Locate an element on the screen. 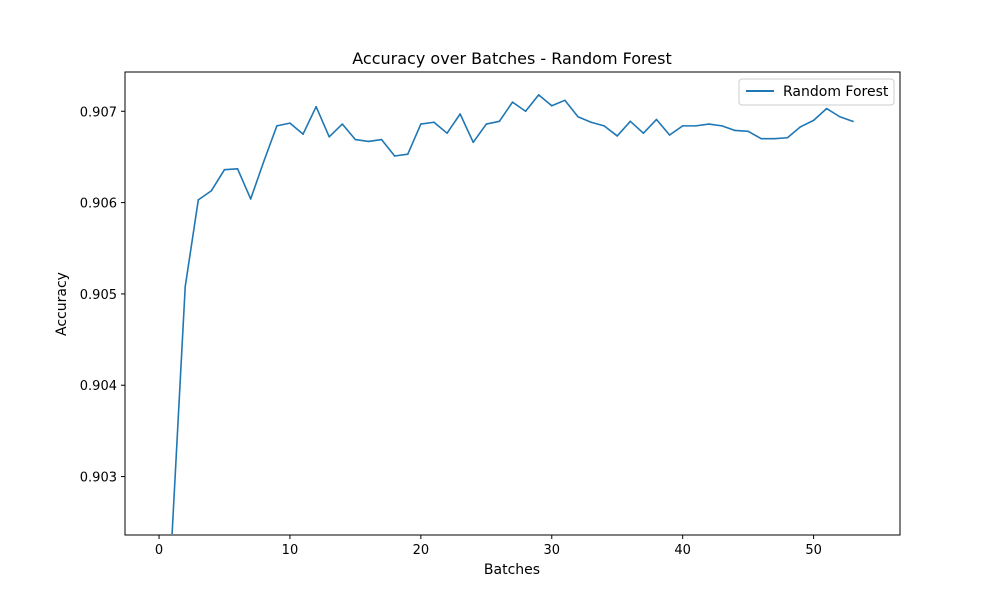 This screenshot has height=600, width=1000. y-tick-label: 0.905 is located at coordinates (98, 295).